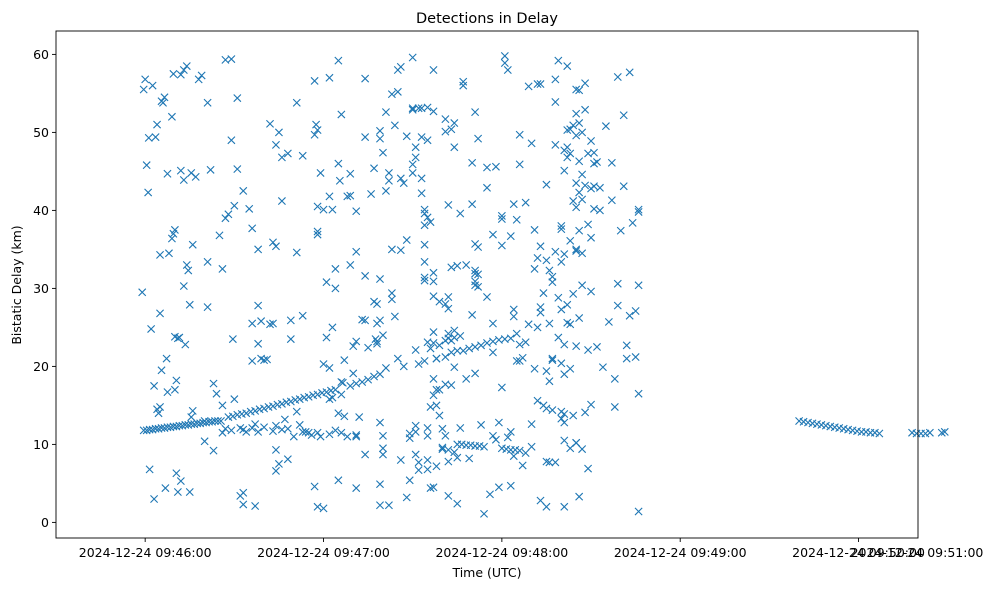 The image size is (988, 590). What do you see at coordinates (44, 288) in the screenshot?
I see `y-axis: 0 10 20 30 40 50 60` at bounding box center [44, 288].